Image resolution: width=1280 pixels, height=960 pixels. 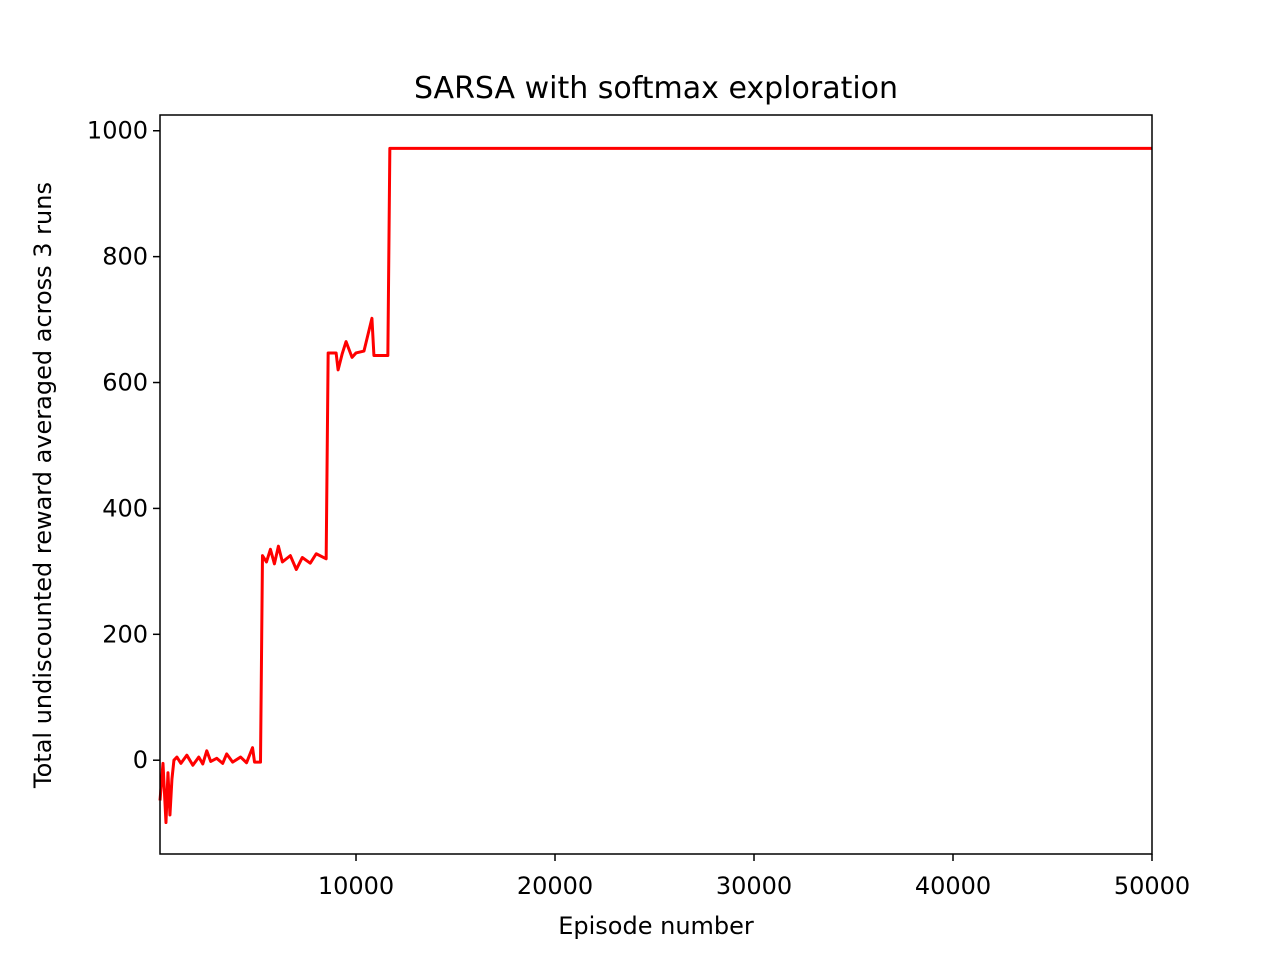 What do you see at coordinates (555, 886) in the screenshot?
I see `x-tick-label: 20000` at bounding box center [555, 886].